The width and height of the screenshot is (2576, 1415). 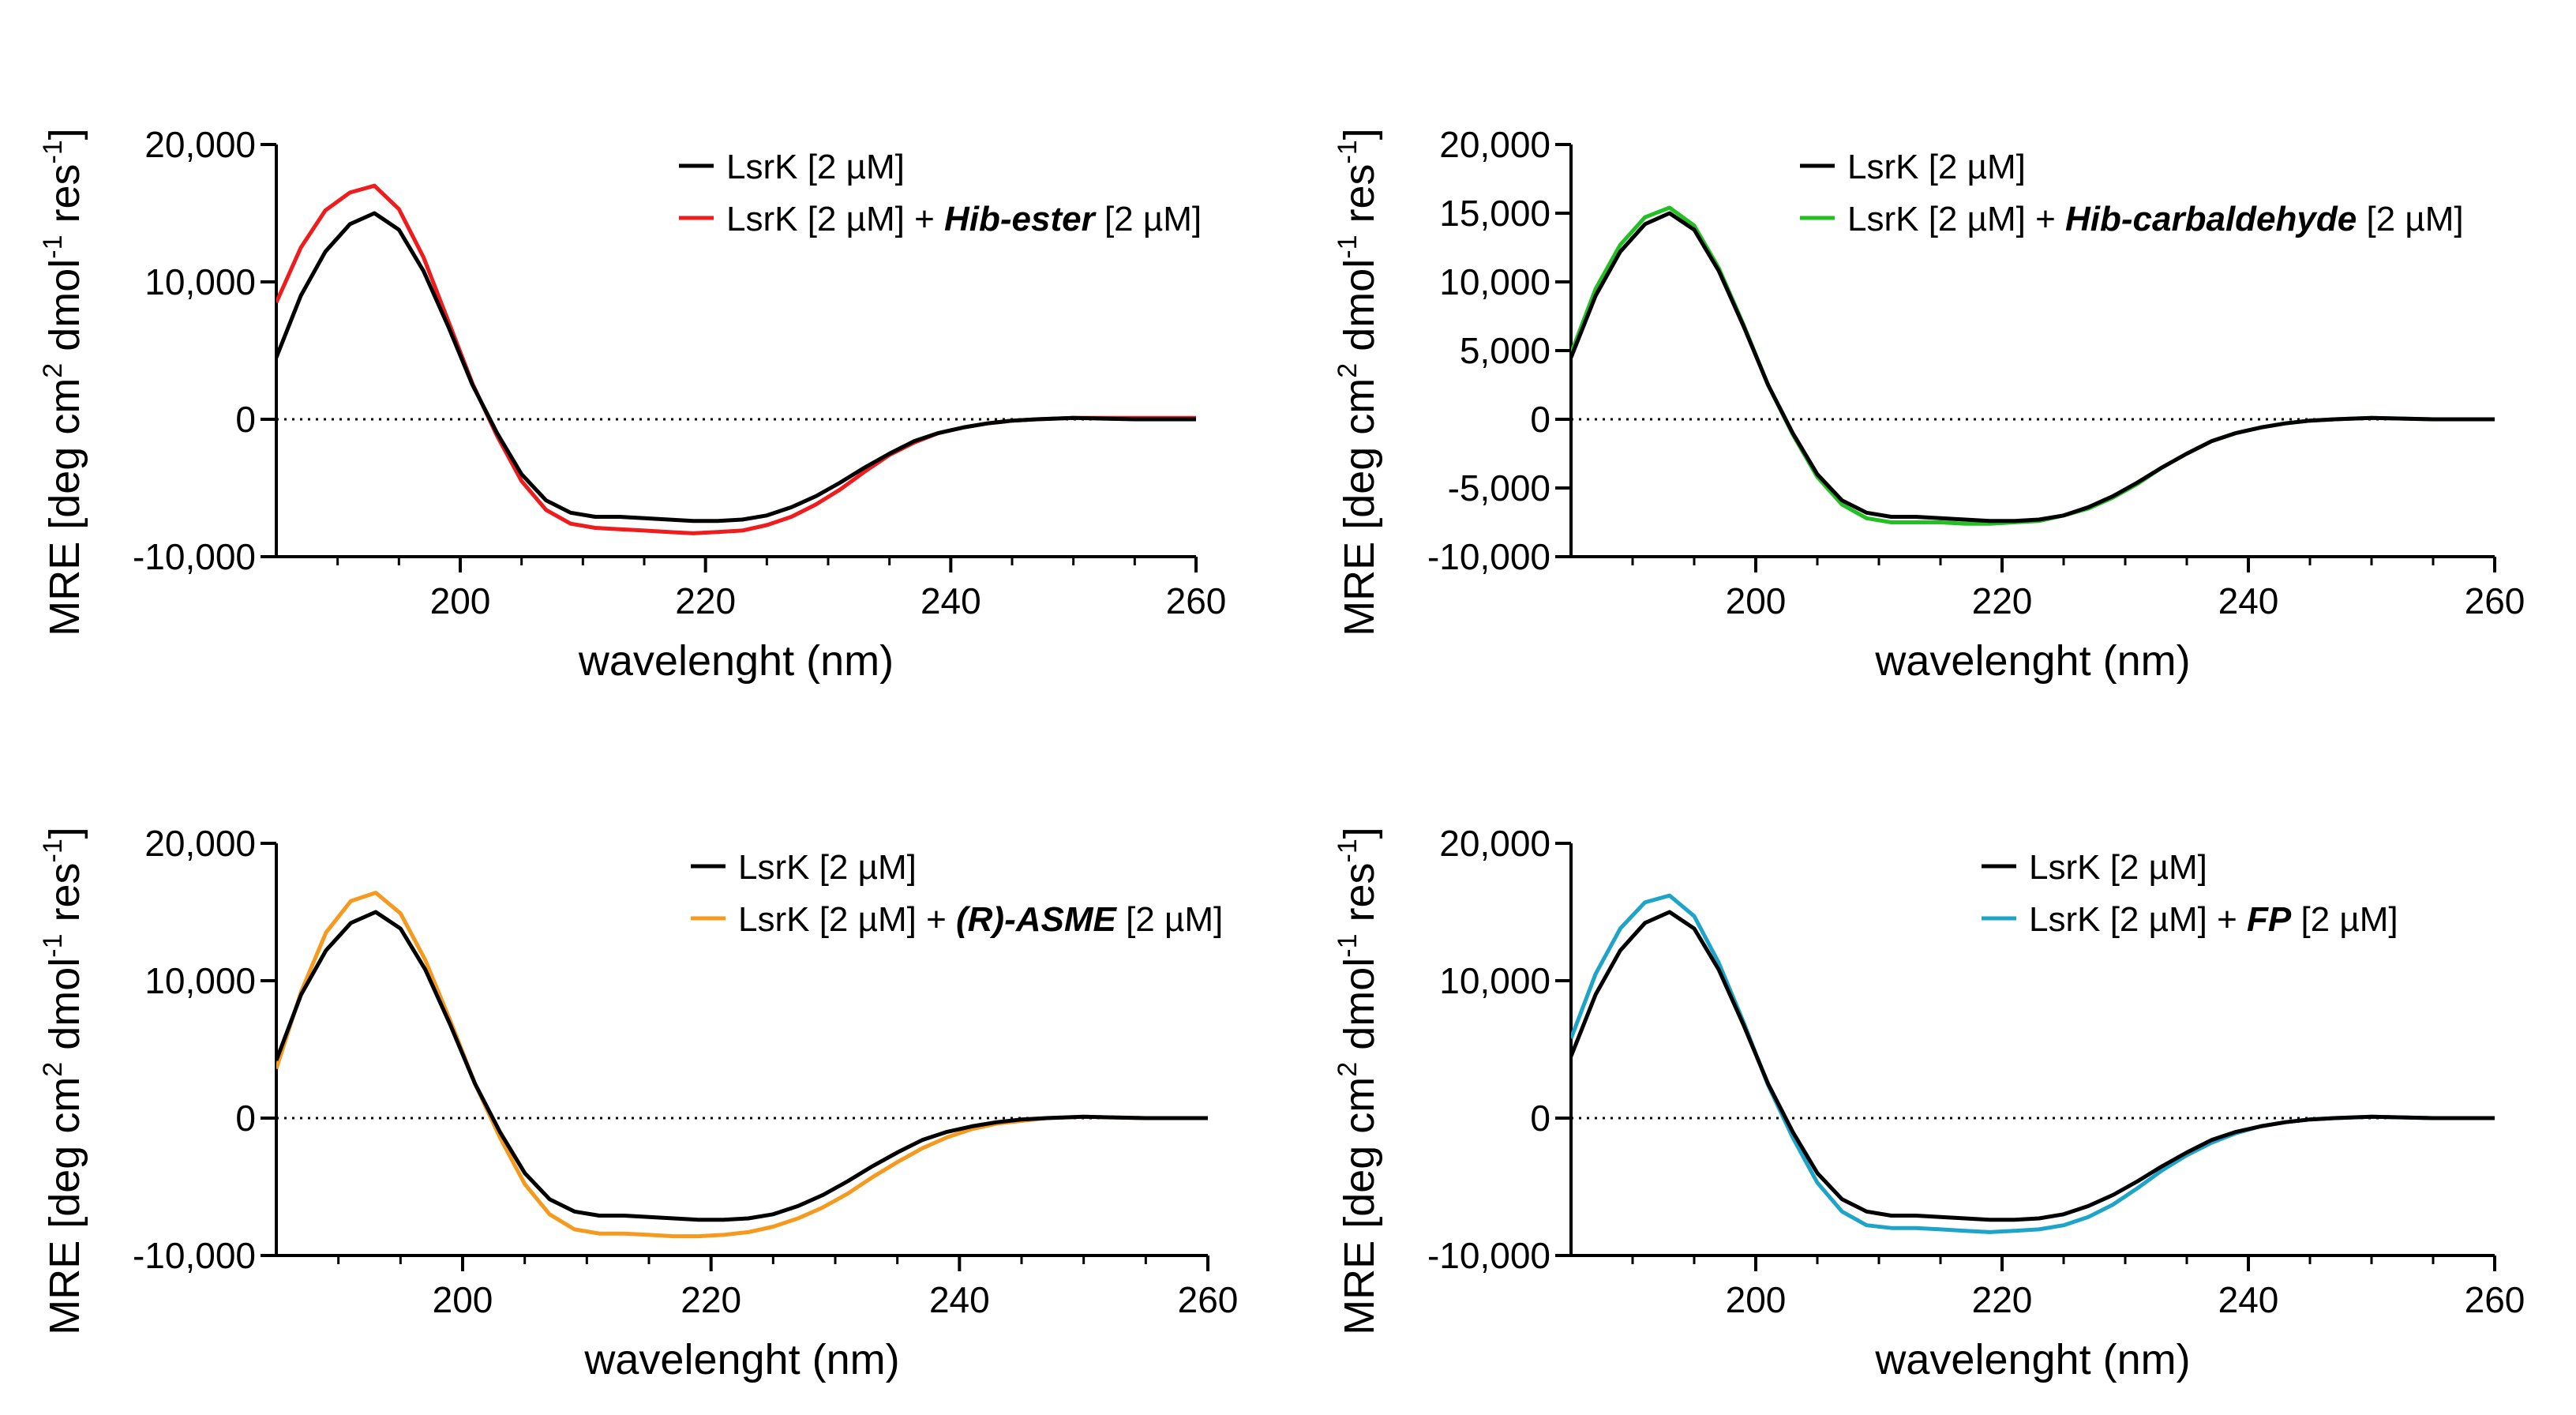 What do you see at coordinates (2211, 219) in the screenshot?
I see `legend-compound-name: Hib-carbaldehyde` at bounding box center [2211, 219].